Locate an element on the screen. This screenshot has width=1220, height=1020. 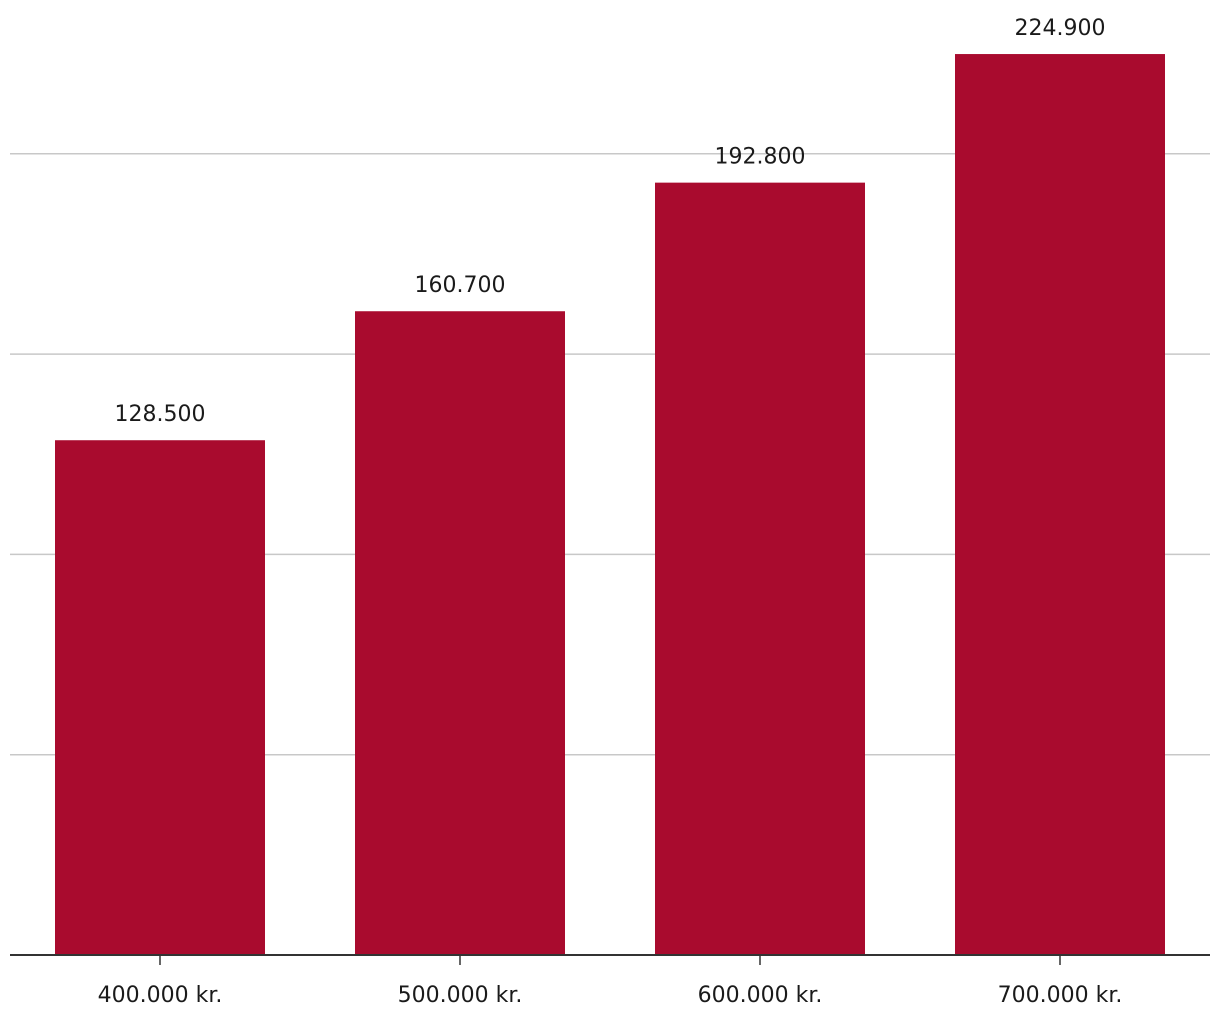
data-label-3: 224.900 is located at coordinates (1060, 28).